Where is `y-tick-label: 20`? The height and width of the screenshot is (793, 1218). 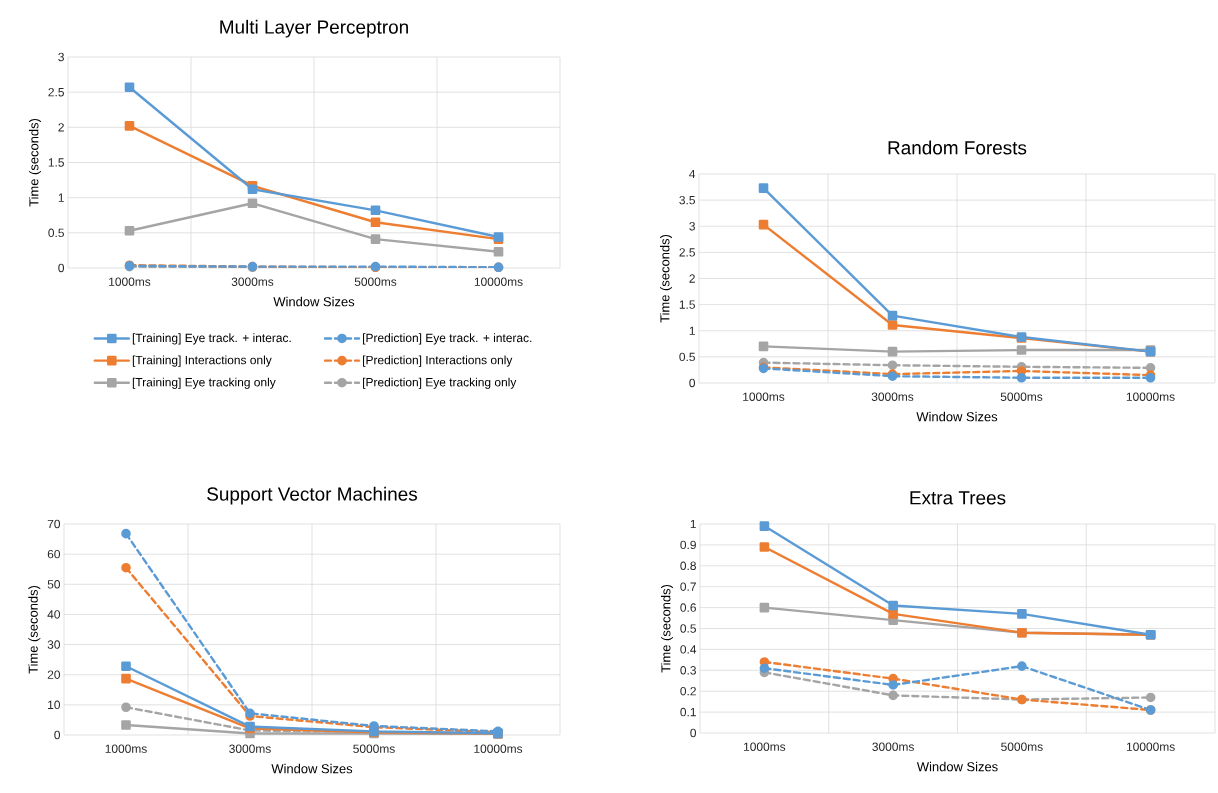 y-tick-label: 20 is located at coordinates (54, 674).